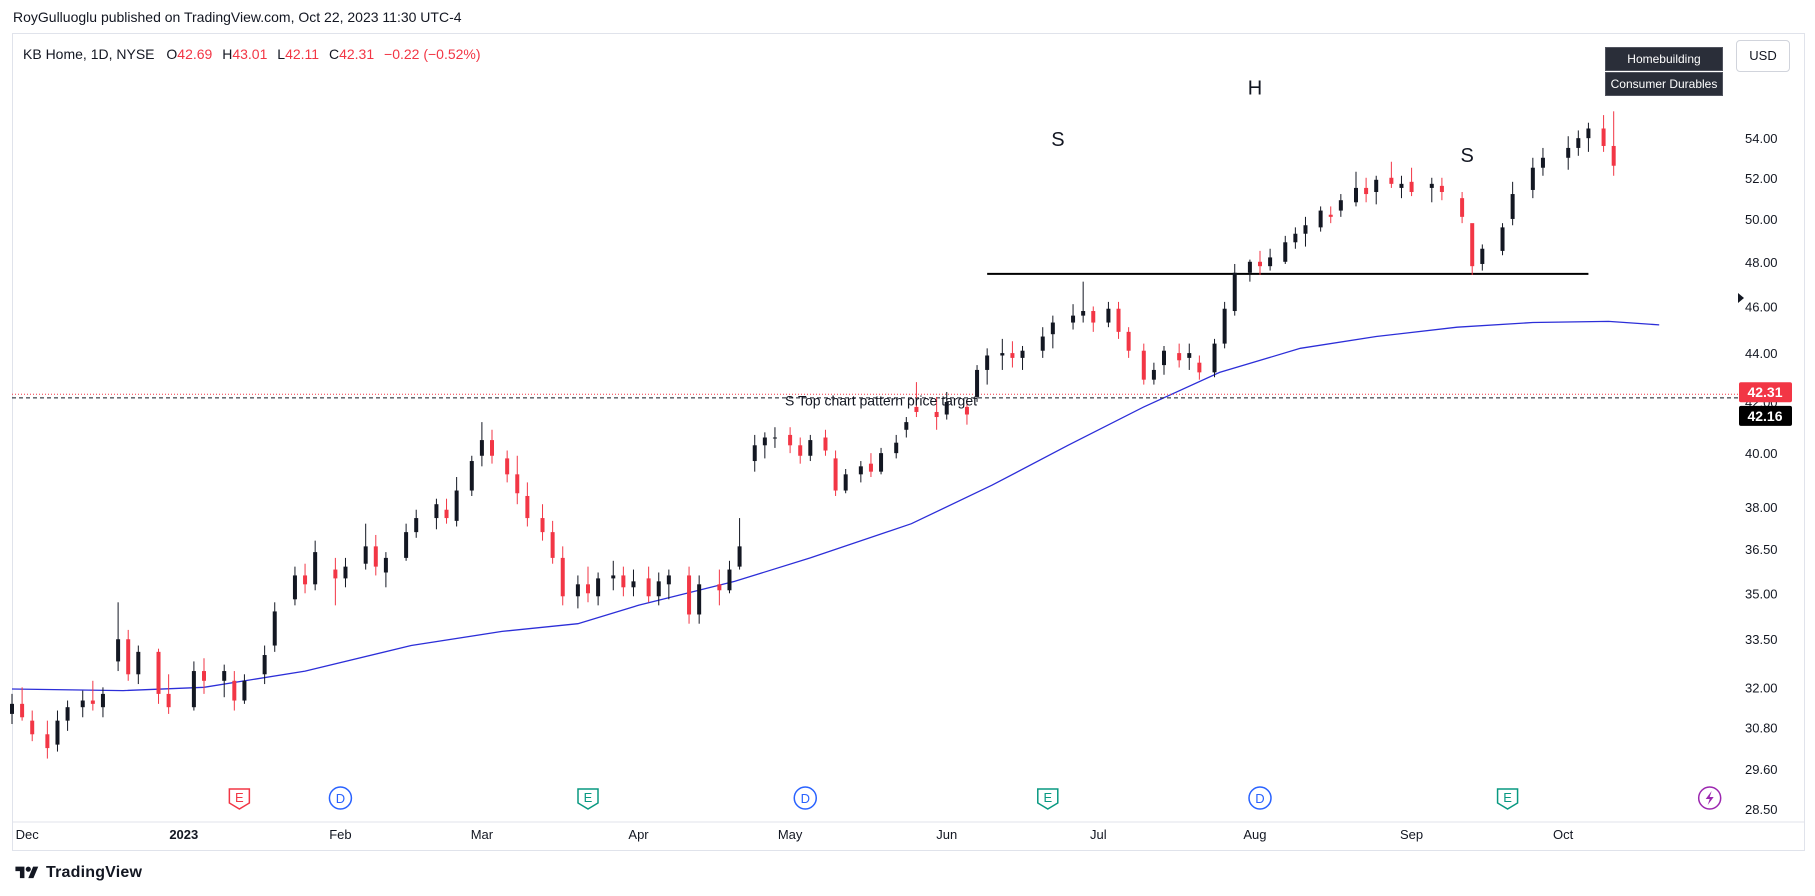 This screenshot has height=896, width=1815. Describe the element at coordinates (1466, 156) in the screenshot. I see `pattern-label: S` at that location.